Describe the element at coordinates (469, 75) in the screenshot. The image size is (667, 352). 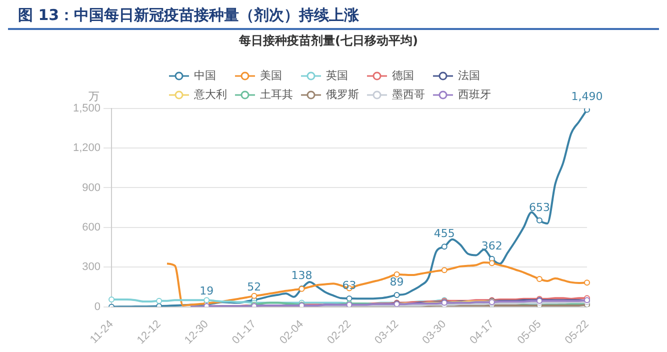
I see `legend-label: 法国` at that location.